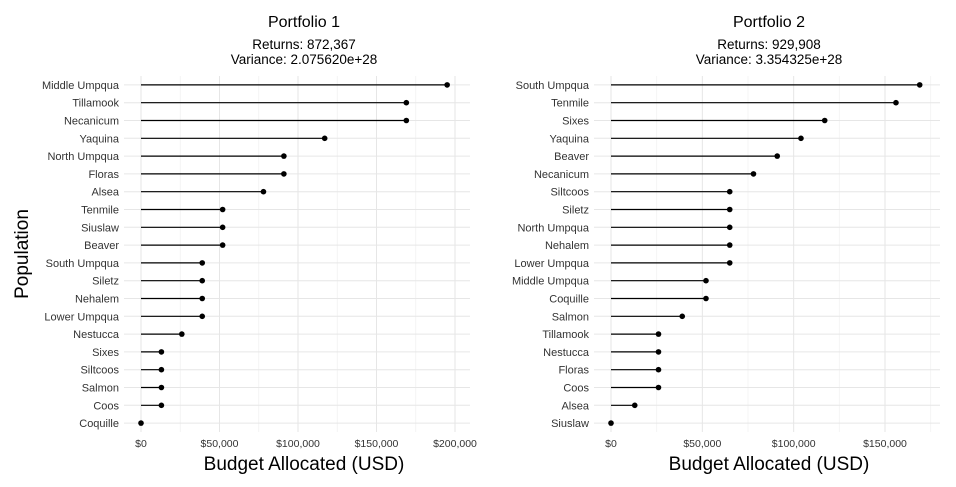 Image resolution: width=956 pixels, height=487 pixels. I want to click on panel-title: Portfolio 2, so click(769, 22).